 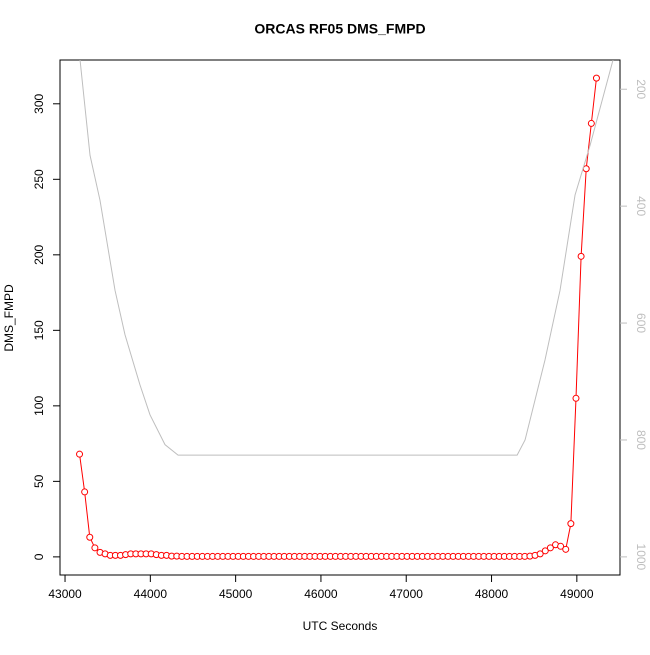 I want to click on x-tick-label: 45000, so click(x=236, y=594).